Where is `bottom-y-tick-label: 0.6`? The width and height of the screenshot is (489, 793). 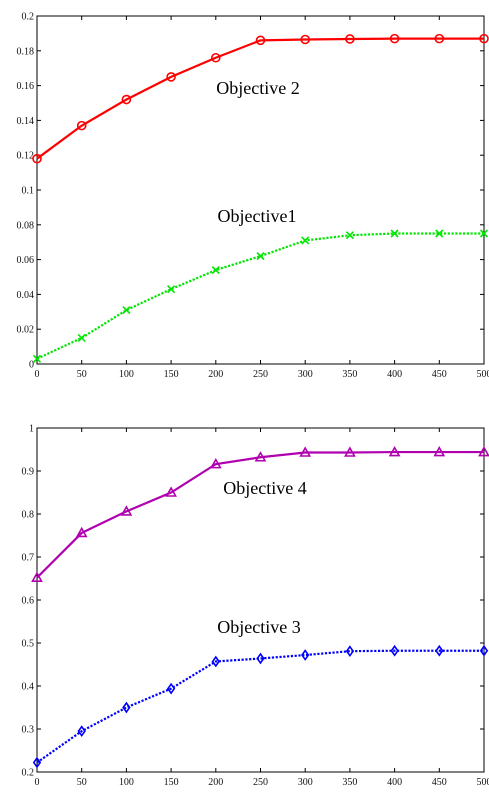 bottom-y-tick-label: 0.6 is located at coordinates (28, 601).